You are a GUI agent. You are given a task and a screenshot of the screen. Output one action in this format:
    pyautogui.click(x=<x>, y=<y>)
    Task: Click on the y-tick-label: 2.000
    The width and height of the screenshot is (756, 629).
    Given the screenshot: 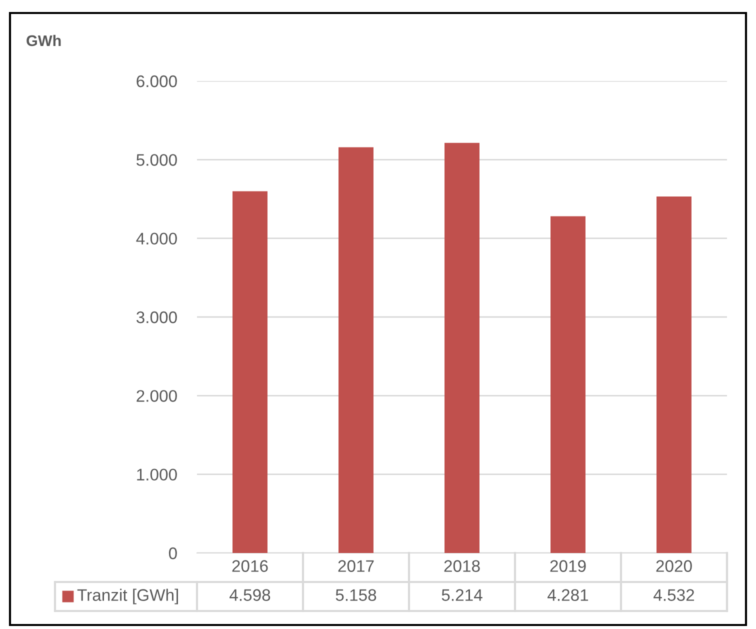 What is the action you would take?
    pyautogui.click(x=156, y=396)
    